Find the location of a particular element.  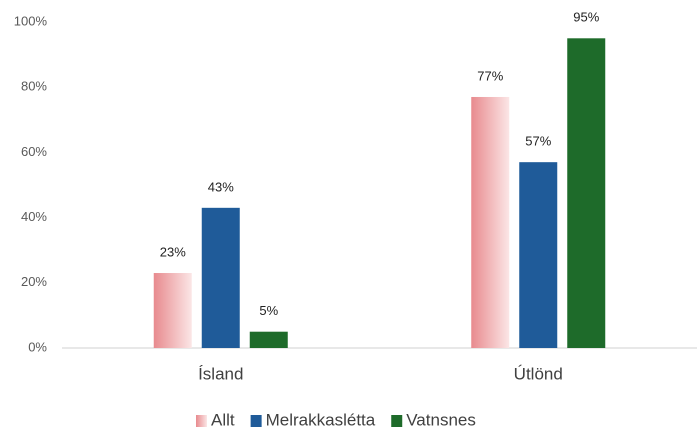

y-tick-label: 100% is located at coordinates (31, 20).